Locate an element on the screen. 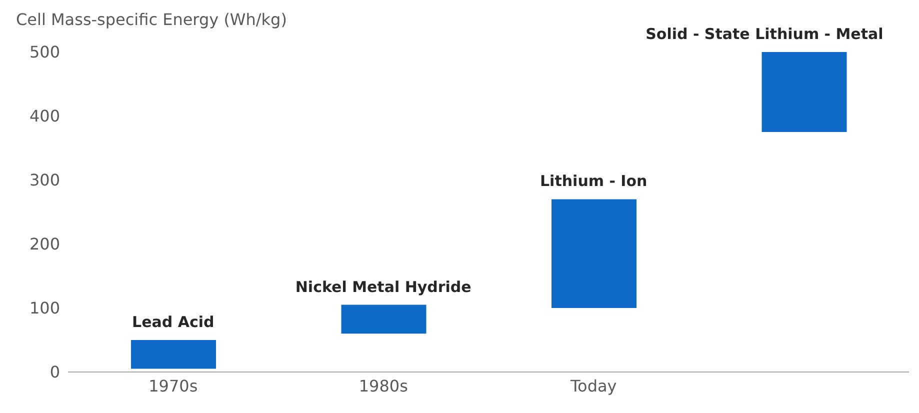 Image resolution: width=919 pixels, height=413 pixels. y-tick-label: 0 is located at coordinates (55, 372).